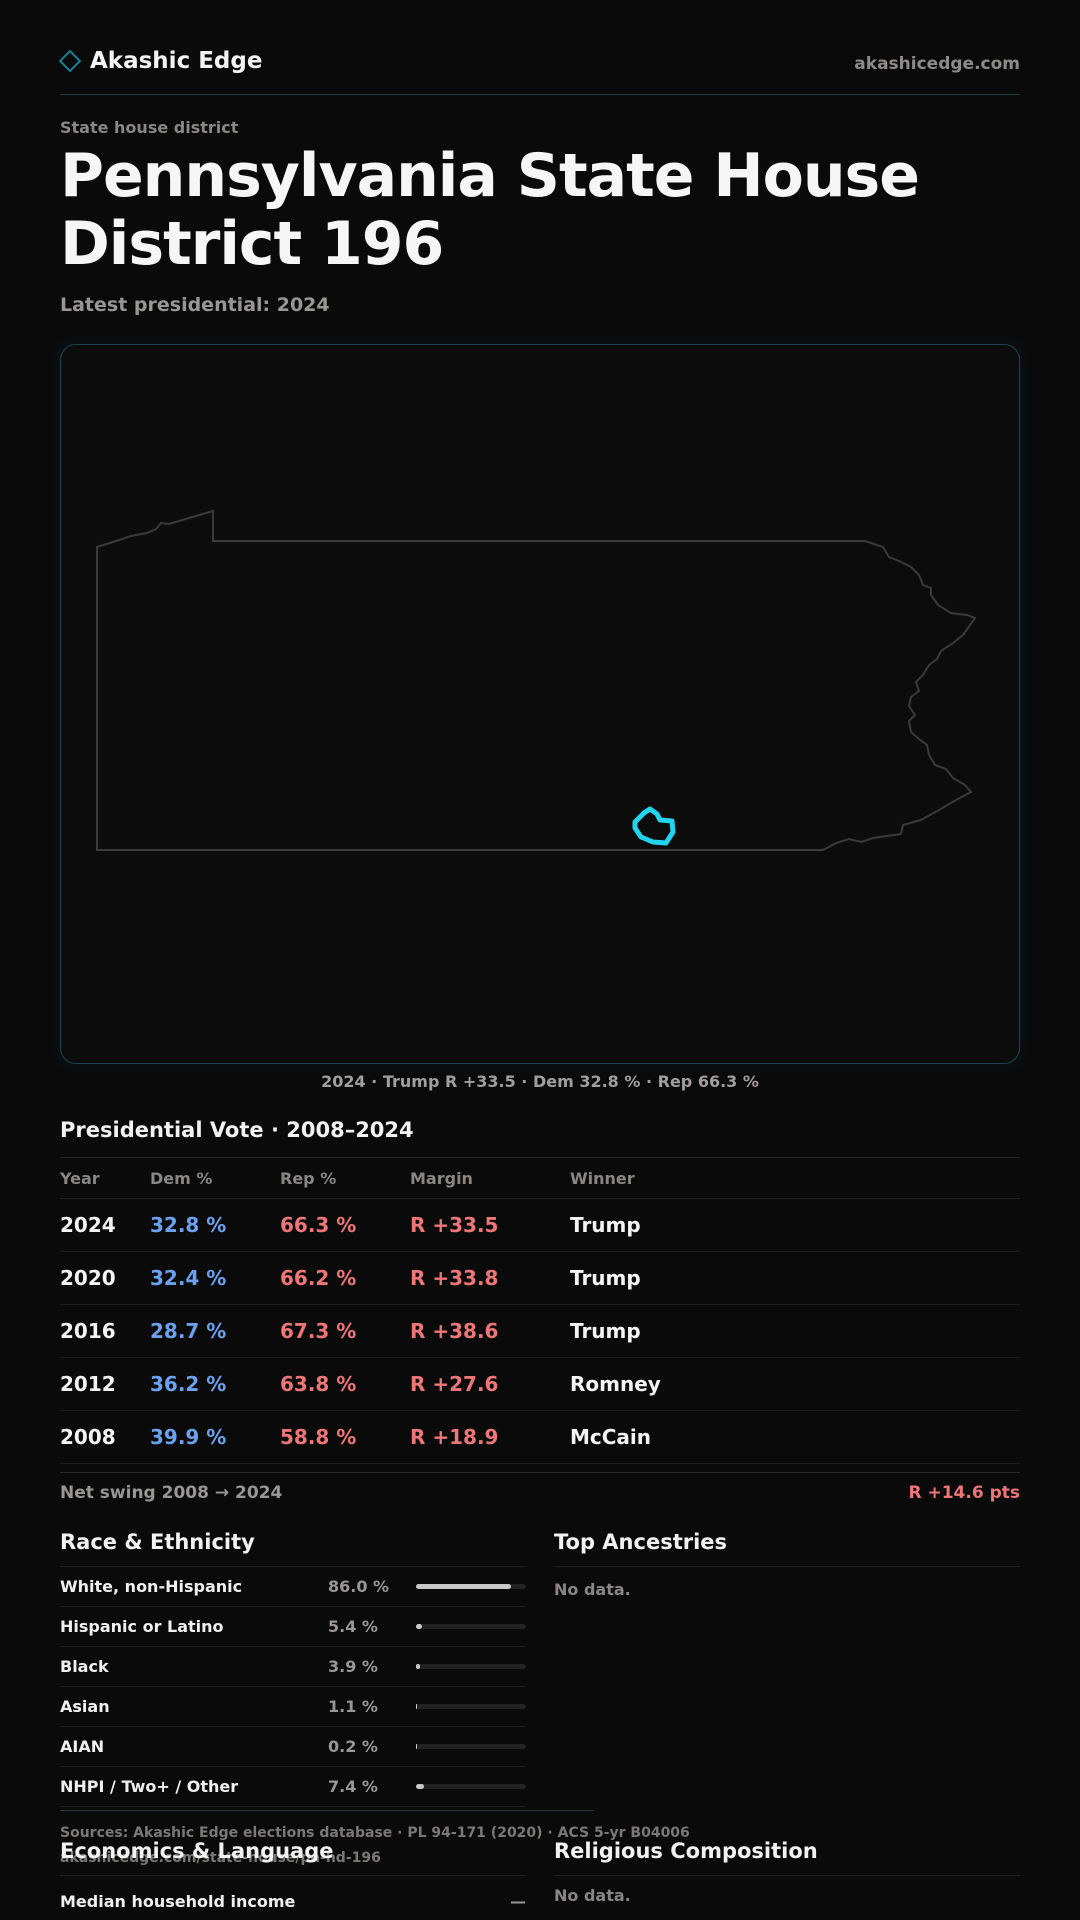 Image resolution: width=1080 pixels, height=1920 pixels. I want to click on ancestries-section-title: Top Ancestries, so click(641, 1542).